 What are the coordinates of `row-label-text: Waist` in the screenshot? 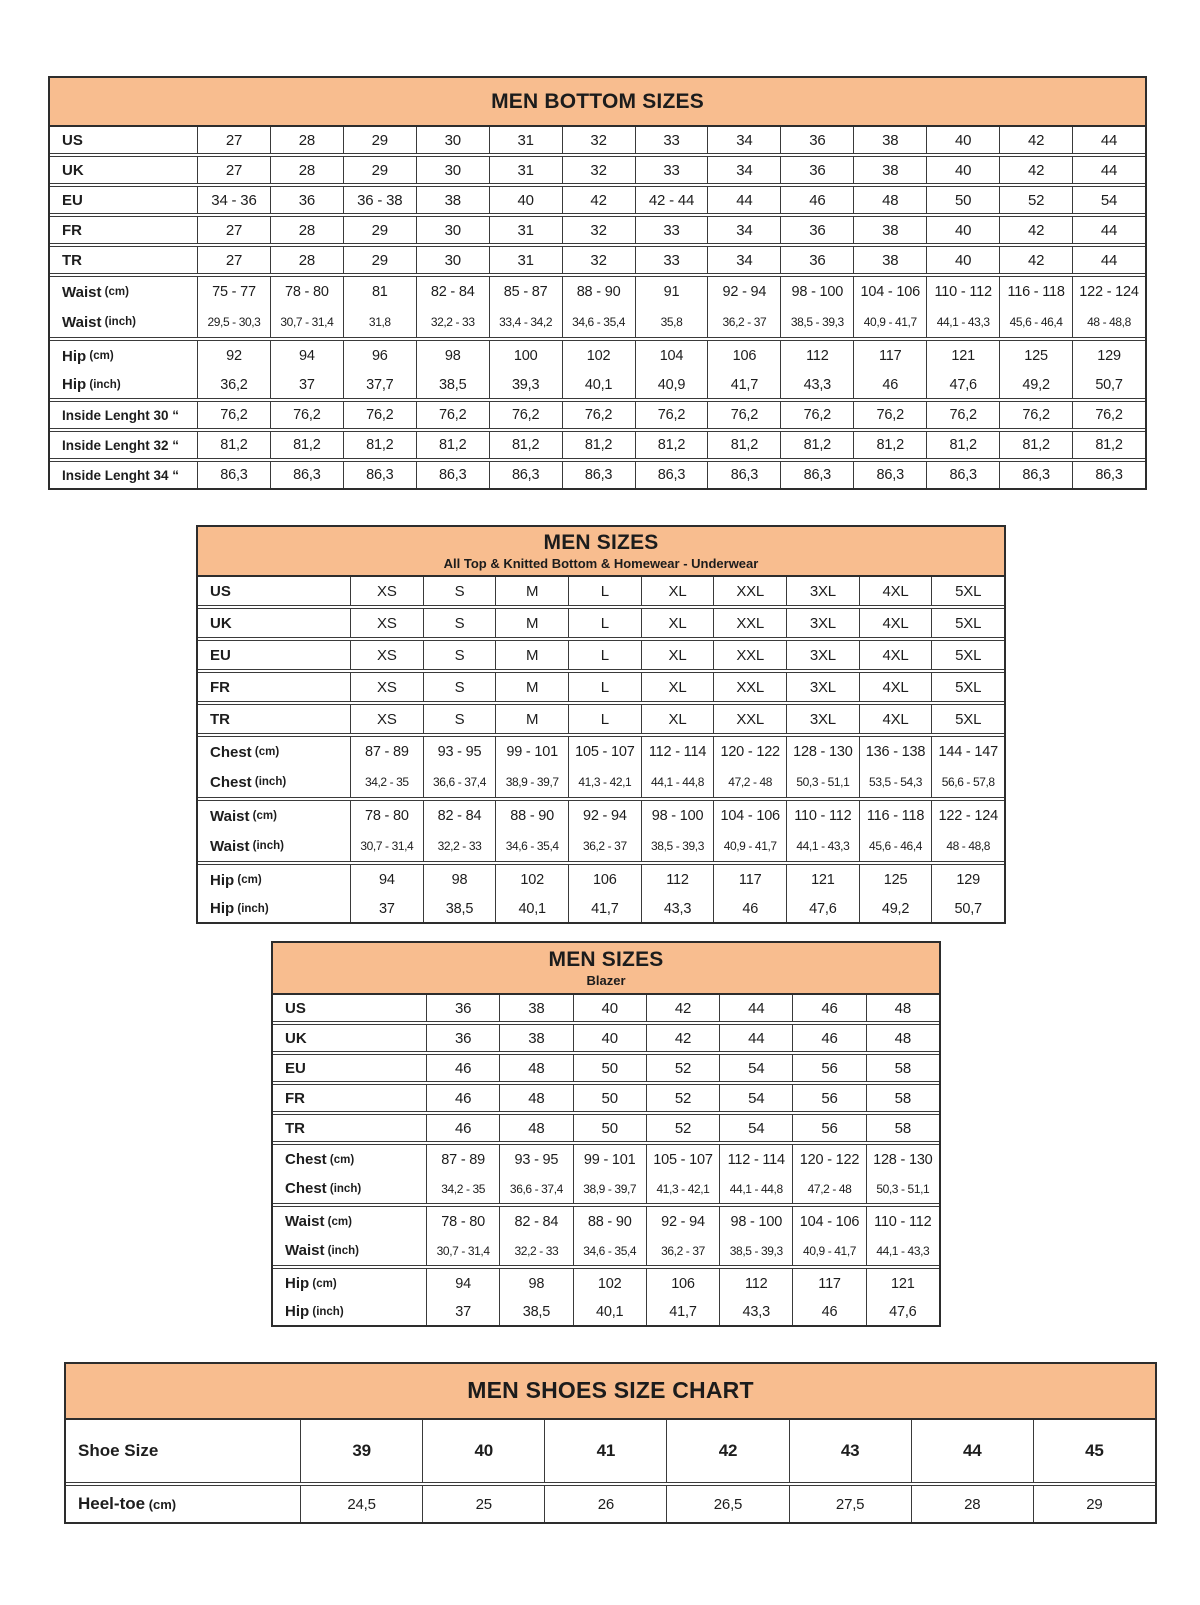 It's located at (305, 1250).